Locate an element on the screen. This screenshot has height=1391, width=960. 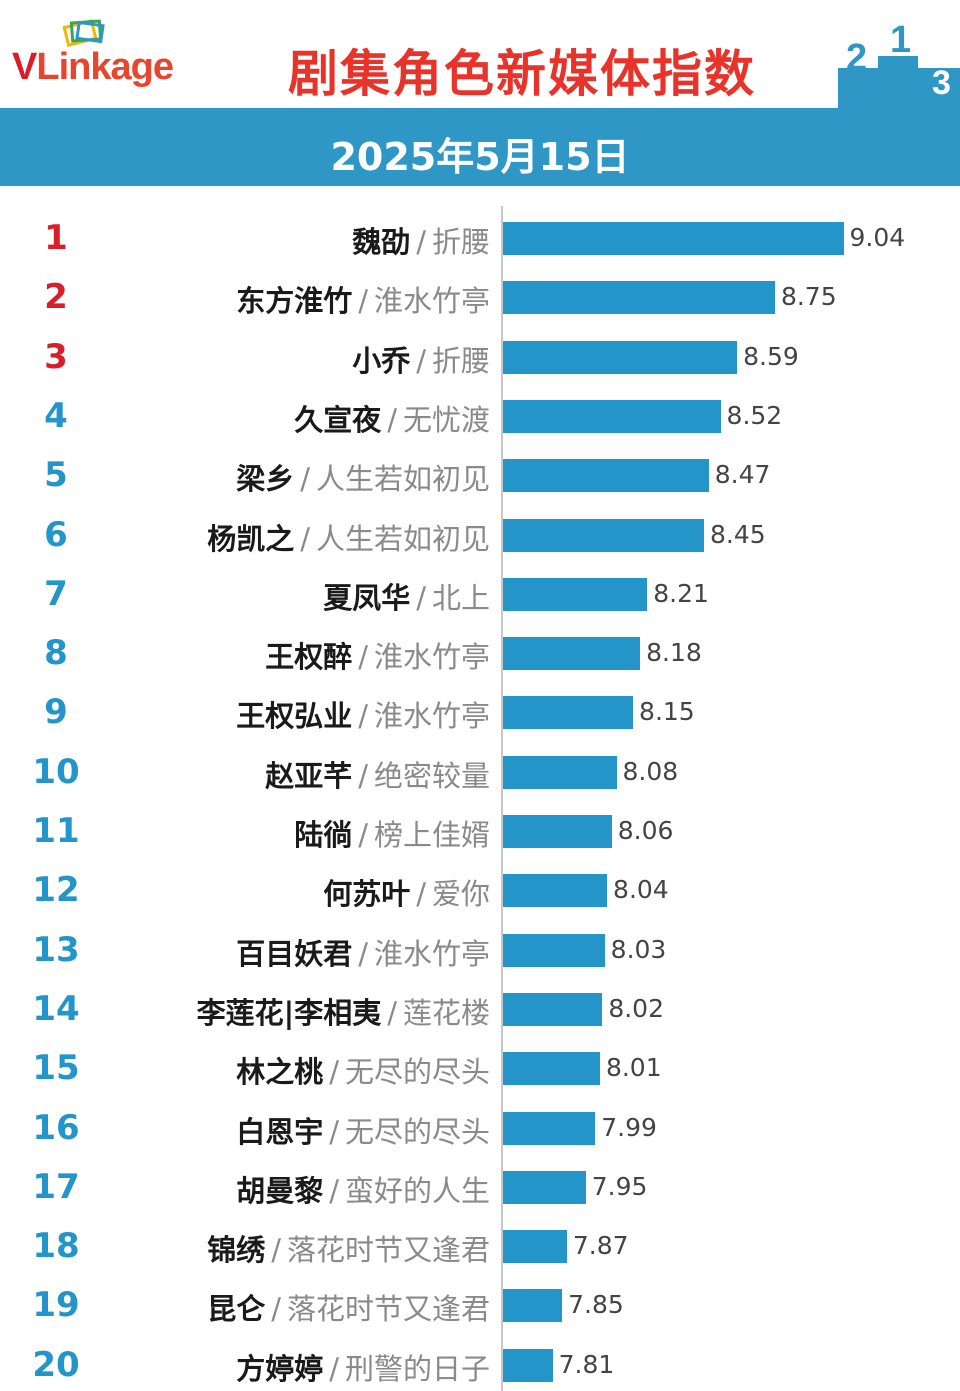
row-label: 小乔 / 折腰 is located at coordinates (421, 359).